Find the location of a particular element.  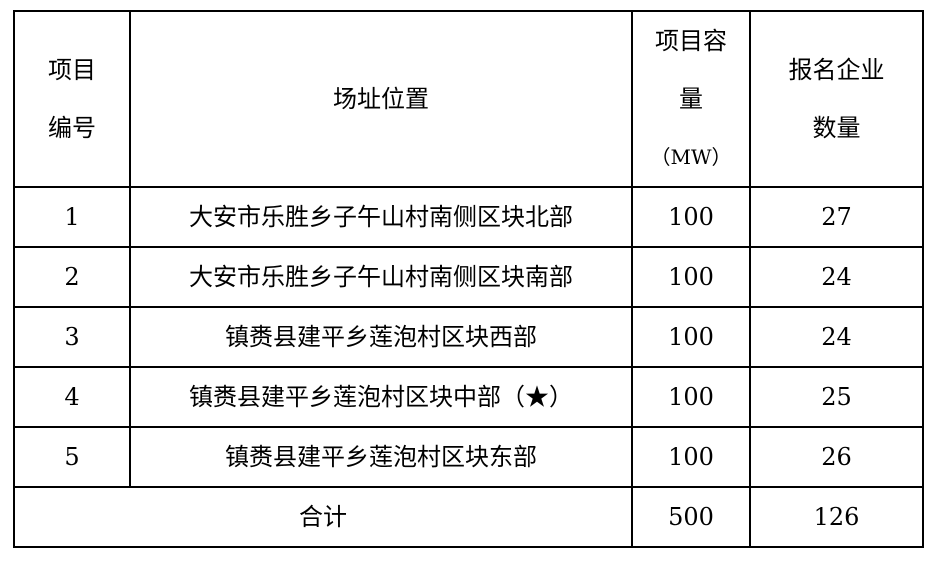

header-id: 项目 编号 is located at coordinates (72, 99).